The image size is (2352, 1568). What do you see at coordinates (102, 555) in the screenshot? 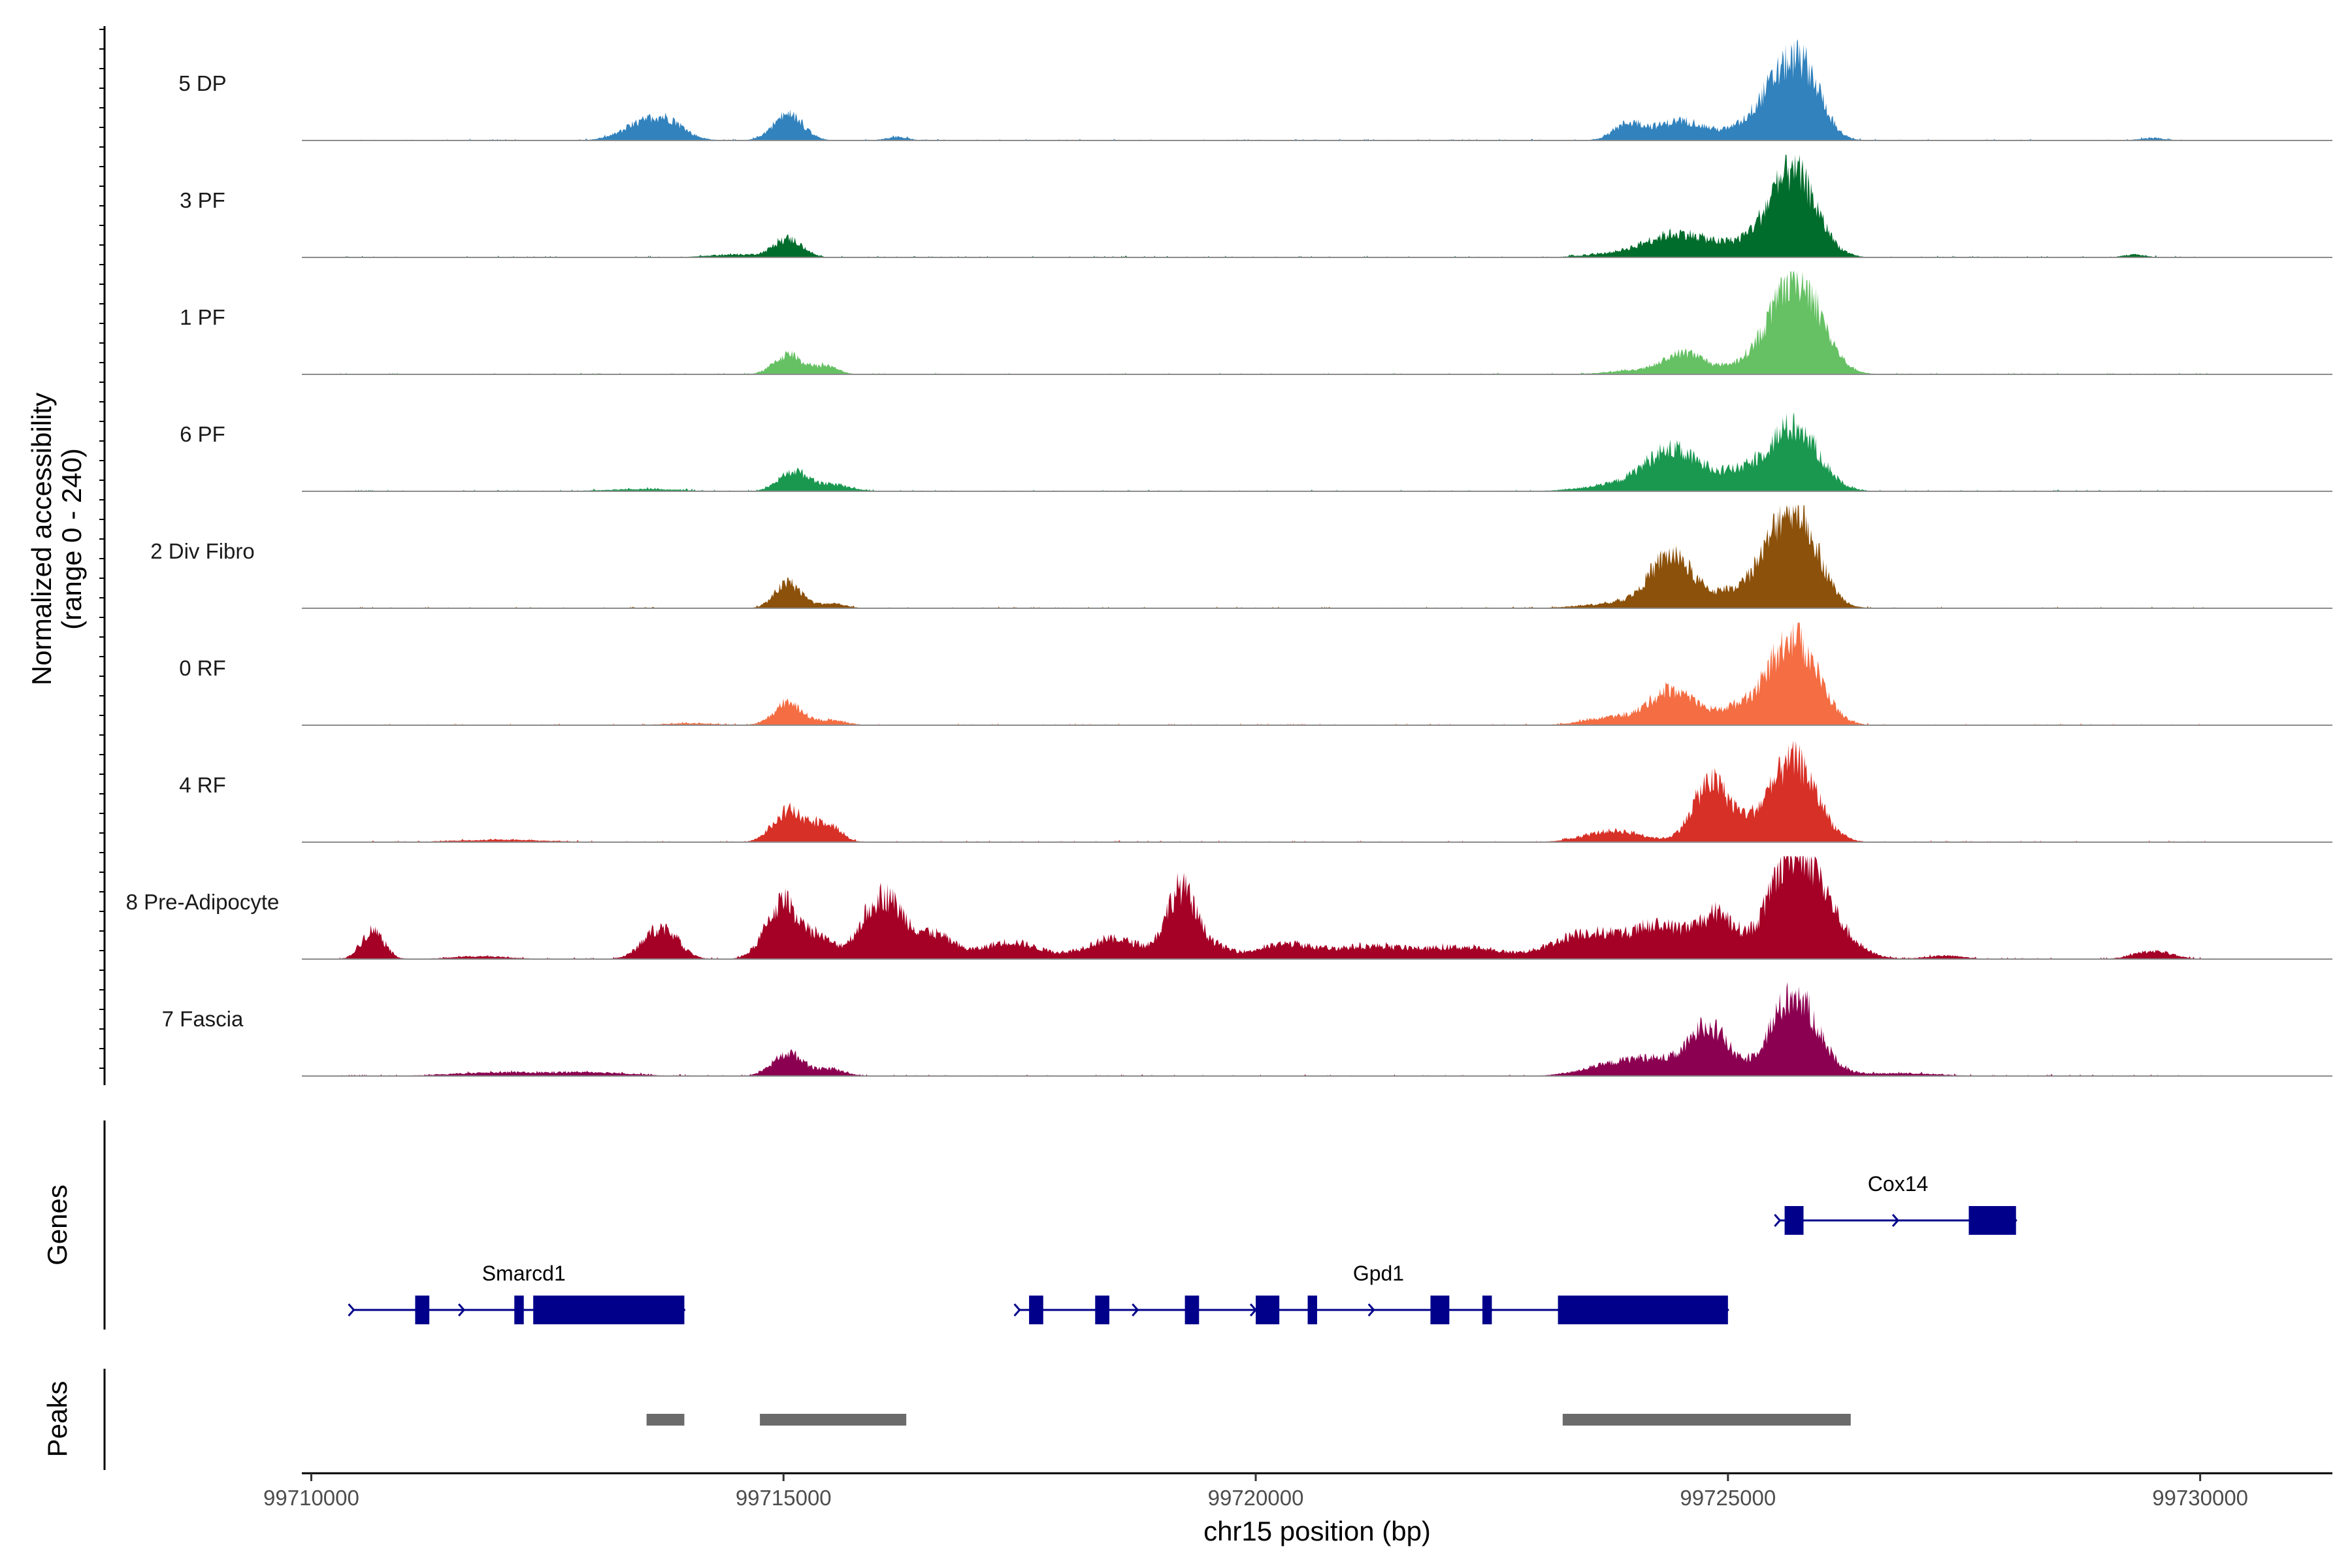
I see `left-axis` at bounding box center [102, 555].